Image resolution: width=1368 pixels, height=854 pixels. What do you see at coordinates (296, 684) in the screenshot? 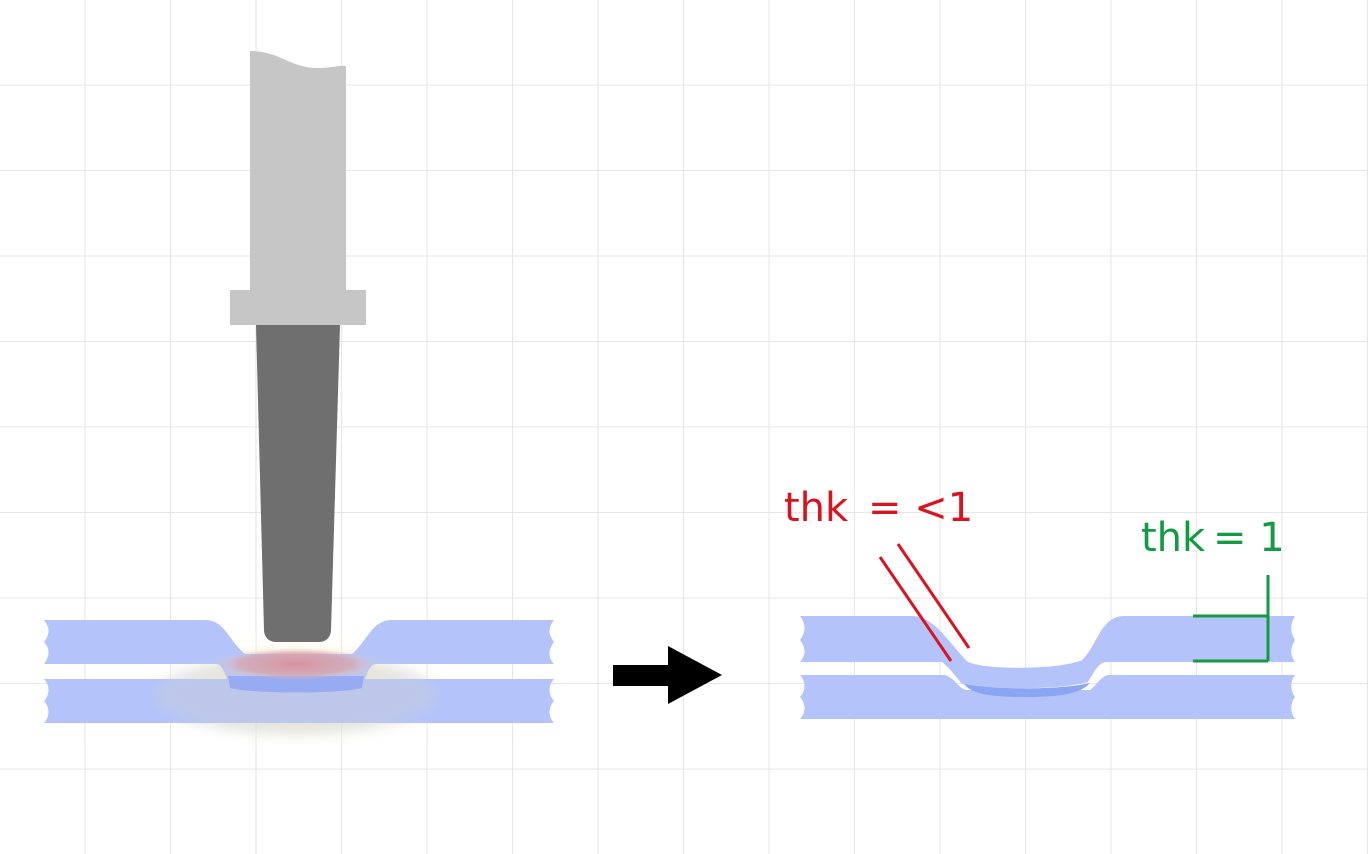
I see `forming-nugget` at bounding box center [296, 684].